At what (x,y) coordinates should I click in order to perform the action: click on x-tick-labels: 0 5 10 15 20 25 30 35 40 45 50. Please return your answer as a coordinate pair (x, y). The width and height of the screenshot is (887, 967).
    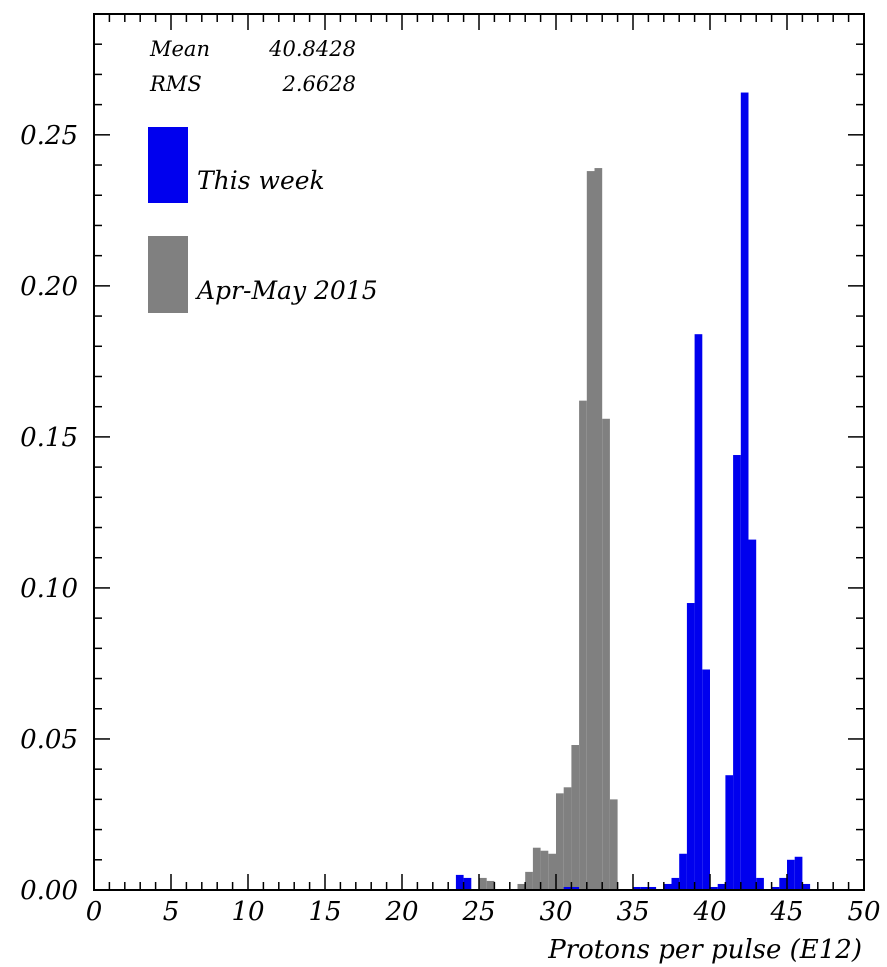
    Looking at the image, I should click on (483, 912).